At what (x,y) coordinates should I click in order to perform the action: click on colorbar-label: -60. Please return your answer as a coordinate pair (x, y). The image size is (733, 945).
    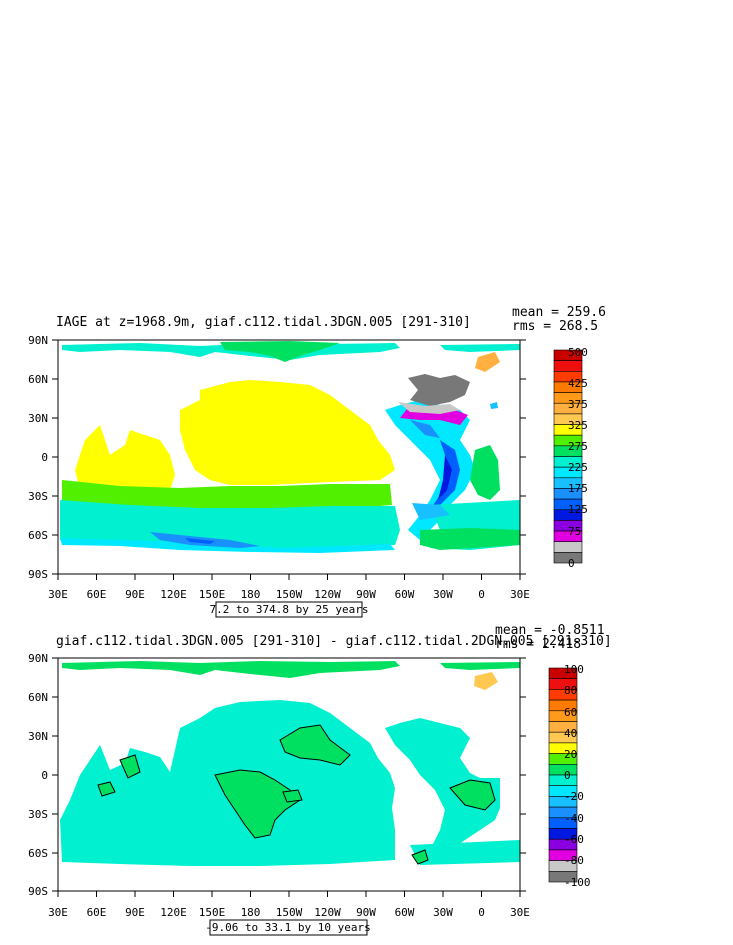
    Looking at the image, I should click on (574, 839).